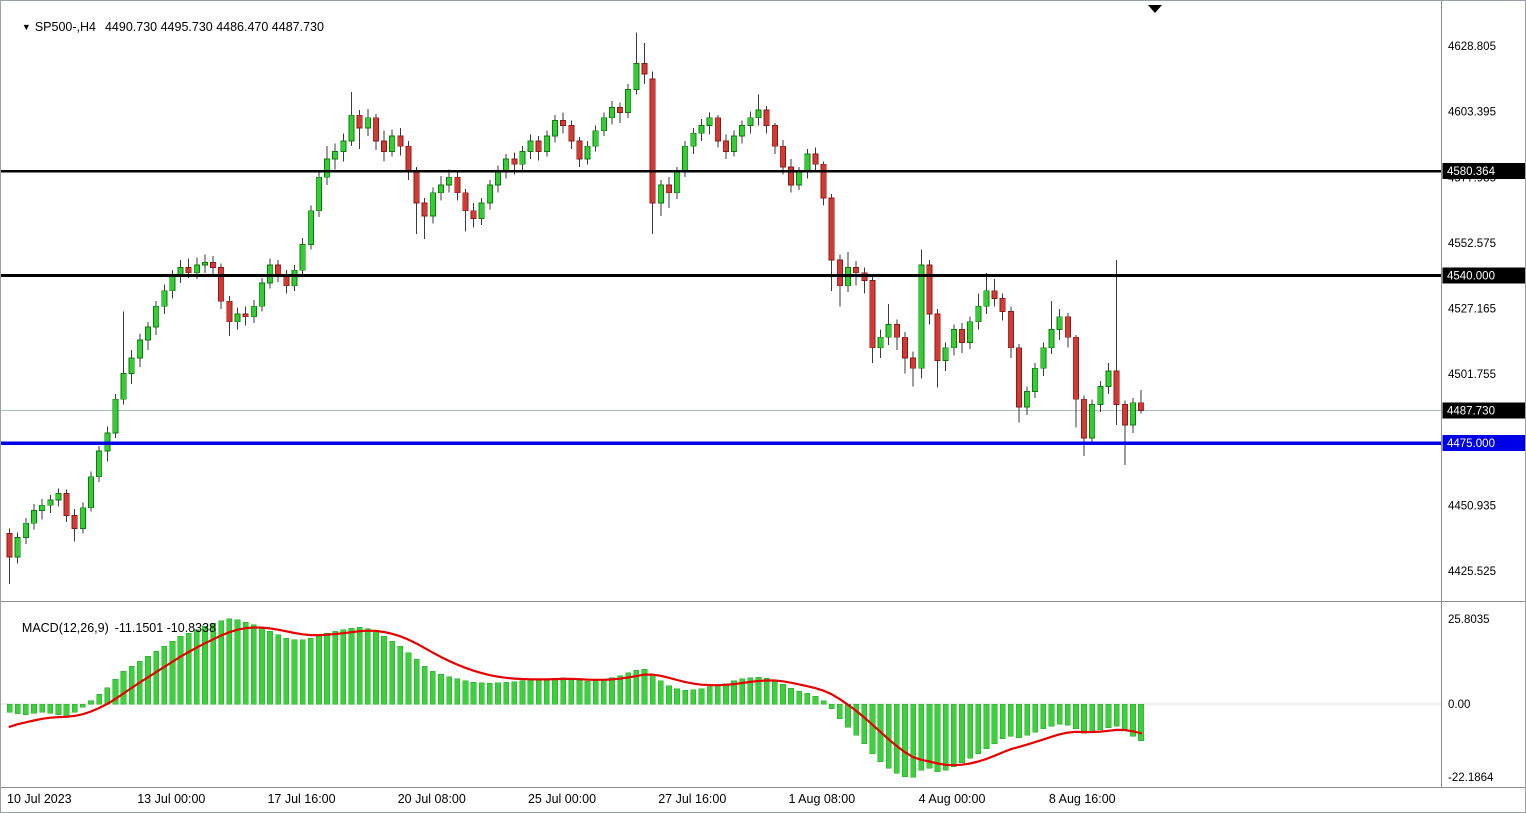 This screenshot has height=813, width=1526. I want to click on macd-signal-line, so click(575, 696).